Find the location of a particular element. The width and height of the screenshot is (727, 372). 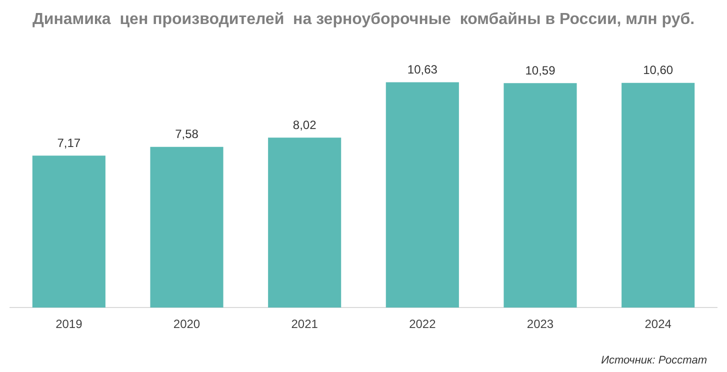

data-label: 7,58 is located at coordinates (187, 134).